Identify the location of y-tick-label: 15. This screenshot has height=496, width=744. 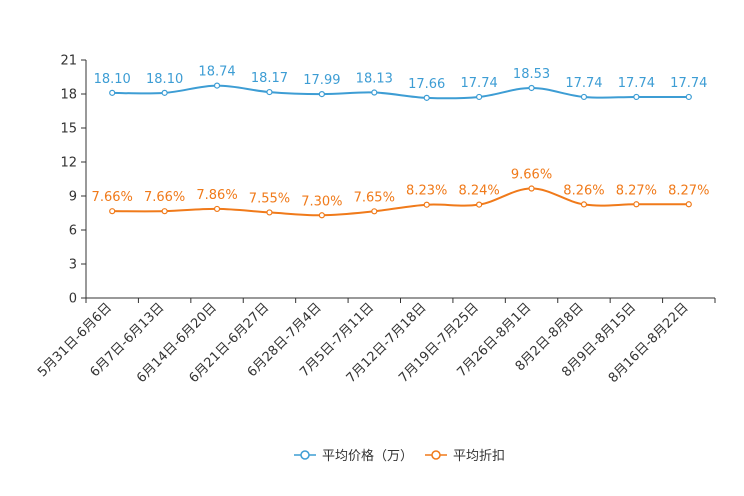
(68, 129).